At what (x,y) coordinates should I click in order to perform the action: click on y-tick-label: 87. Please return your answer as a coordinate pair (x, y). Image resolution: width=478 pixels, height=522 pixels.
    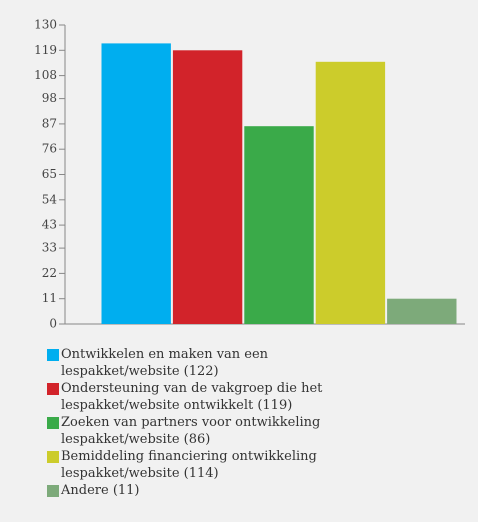
    Looking at the image, I should click on (49, 123).